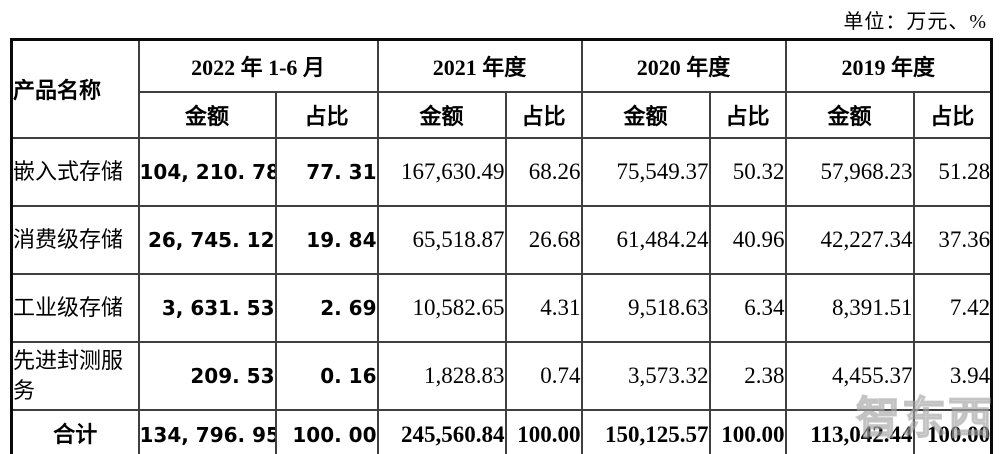 The width and height of the screenshot is (1000, 454). Describe the element at coordinates (747, 240) in the screenshot. I see `ratio-cell: 40.96` at that location.